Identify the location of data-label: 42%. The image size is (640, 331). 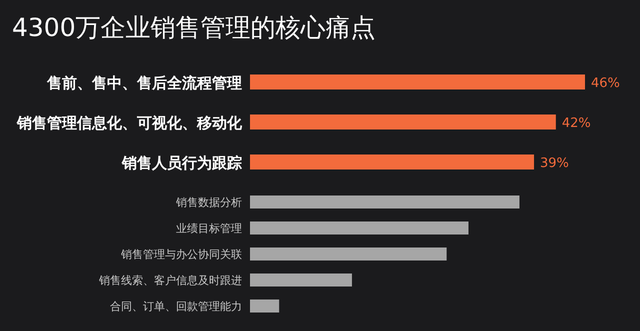
(576, 123).